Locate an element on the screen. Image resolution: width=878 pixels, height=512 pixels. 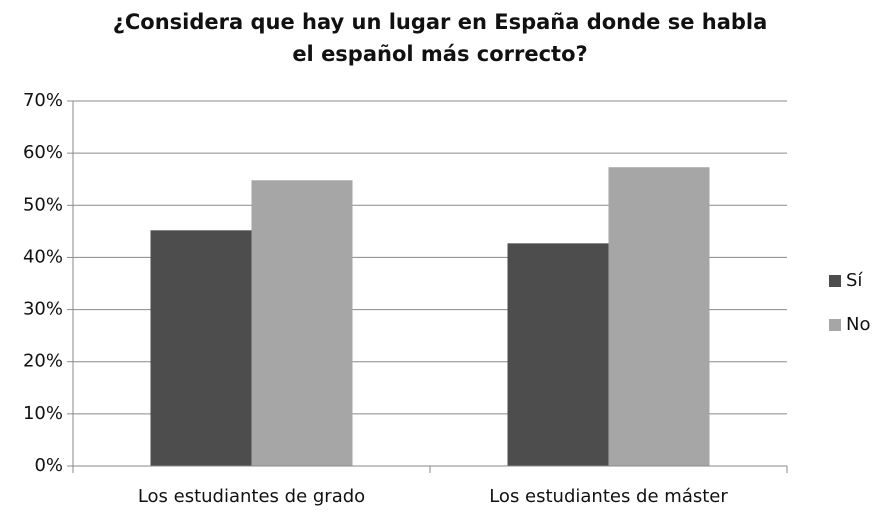
y-tick-label: 30% is located at coordinates (43, 309).